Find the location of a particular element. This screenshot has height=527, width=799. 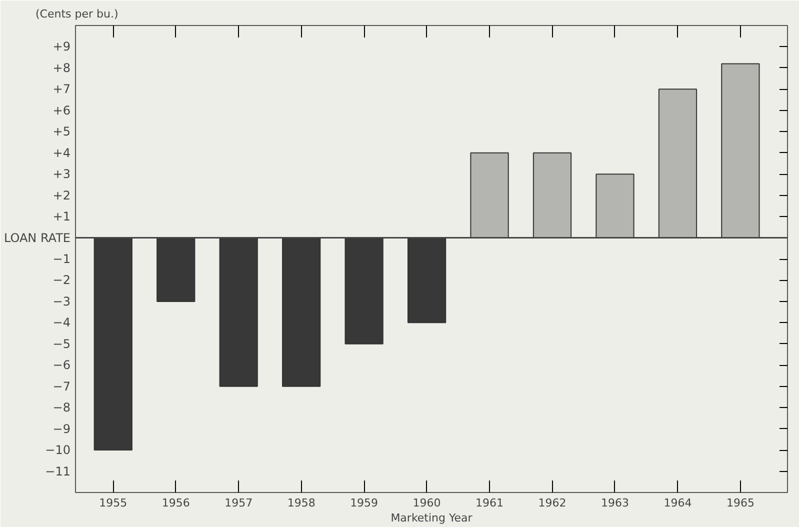

y-tick-label: +5 is located at coordinates (61, 131).